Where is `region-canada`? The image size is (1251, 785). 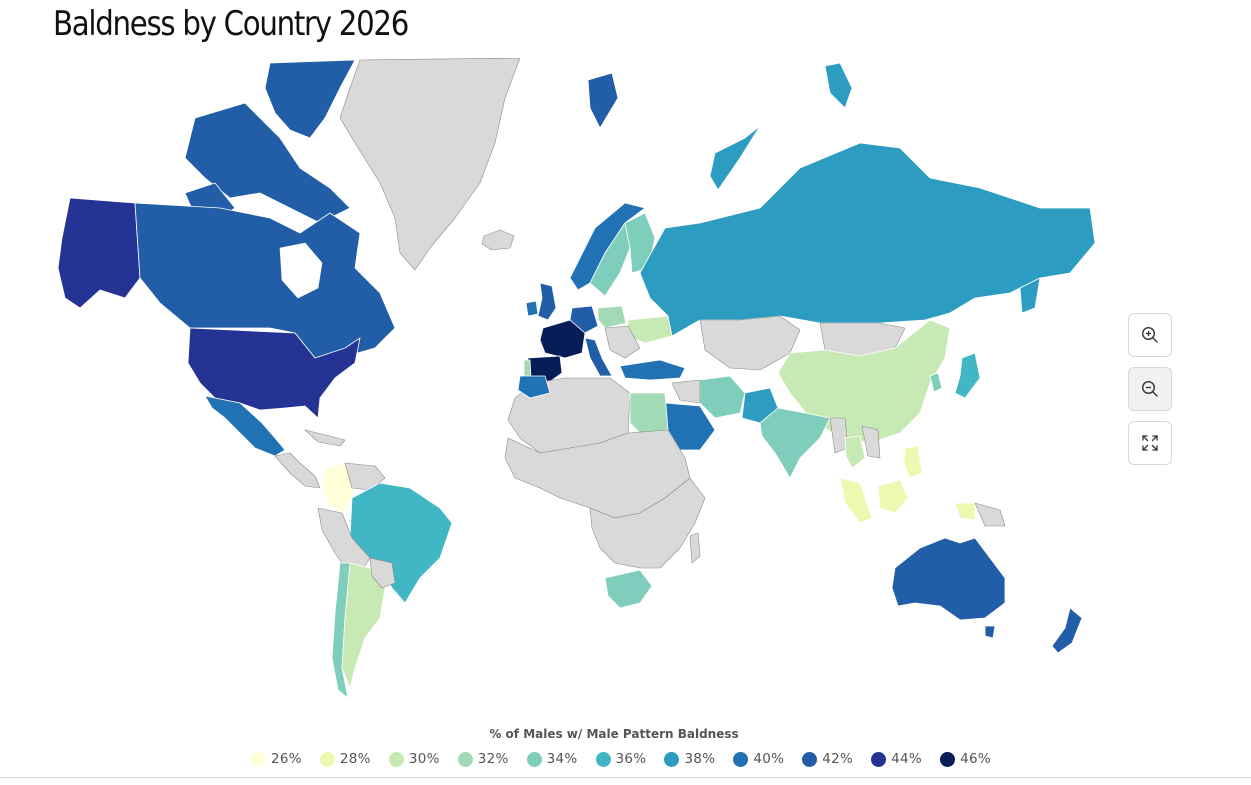 region-canada is located at coordinates (265, 280).